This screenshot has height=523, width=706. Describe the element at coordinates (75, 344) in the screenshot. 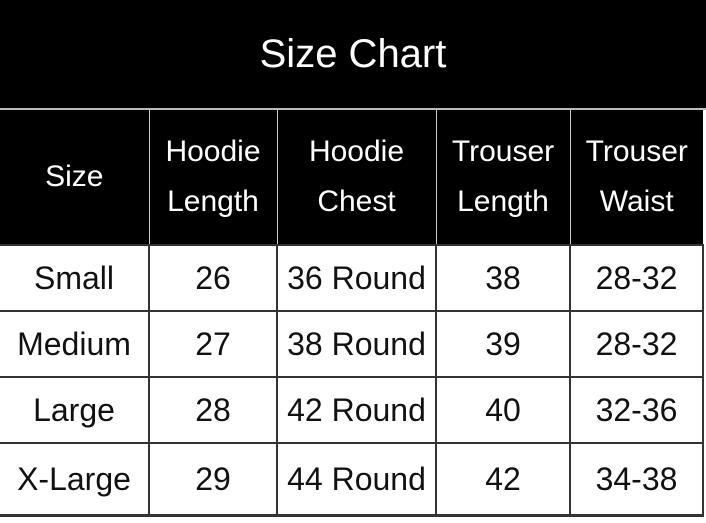

I see `cell-size: Medium` at that location.